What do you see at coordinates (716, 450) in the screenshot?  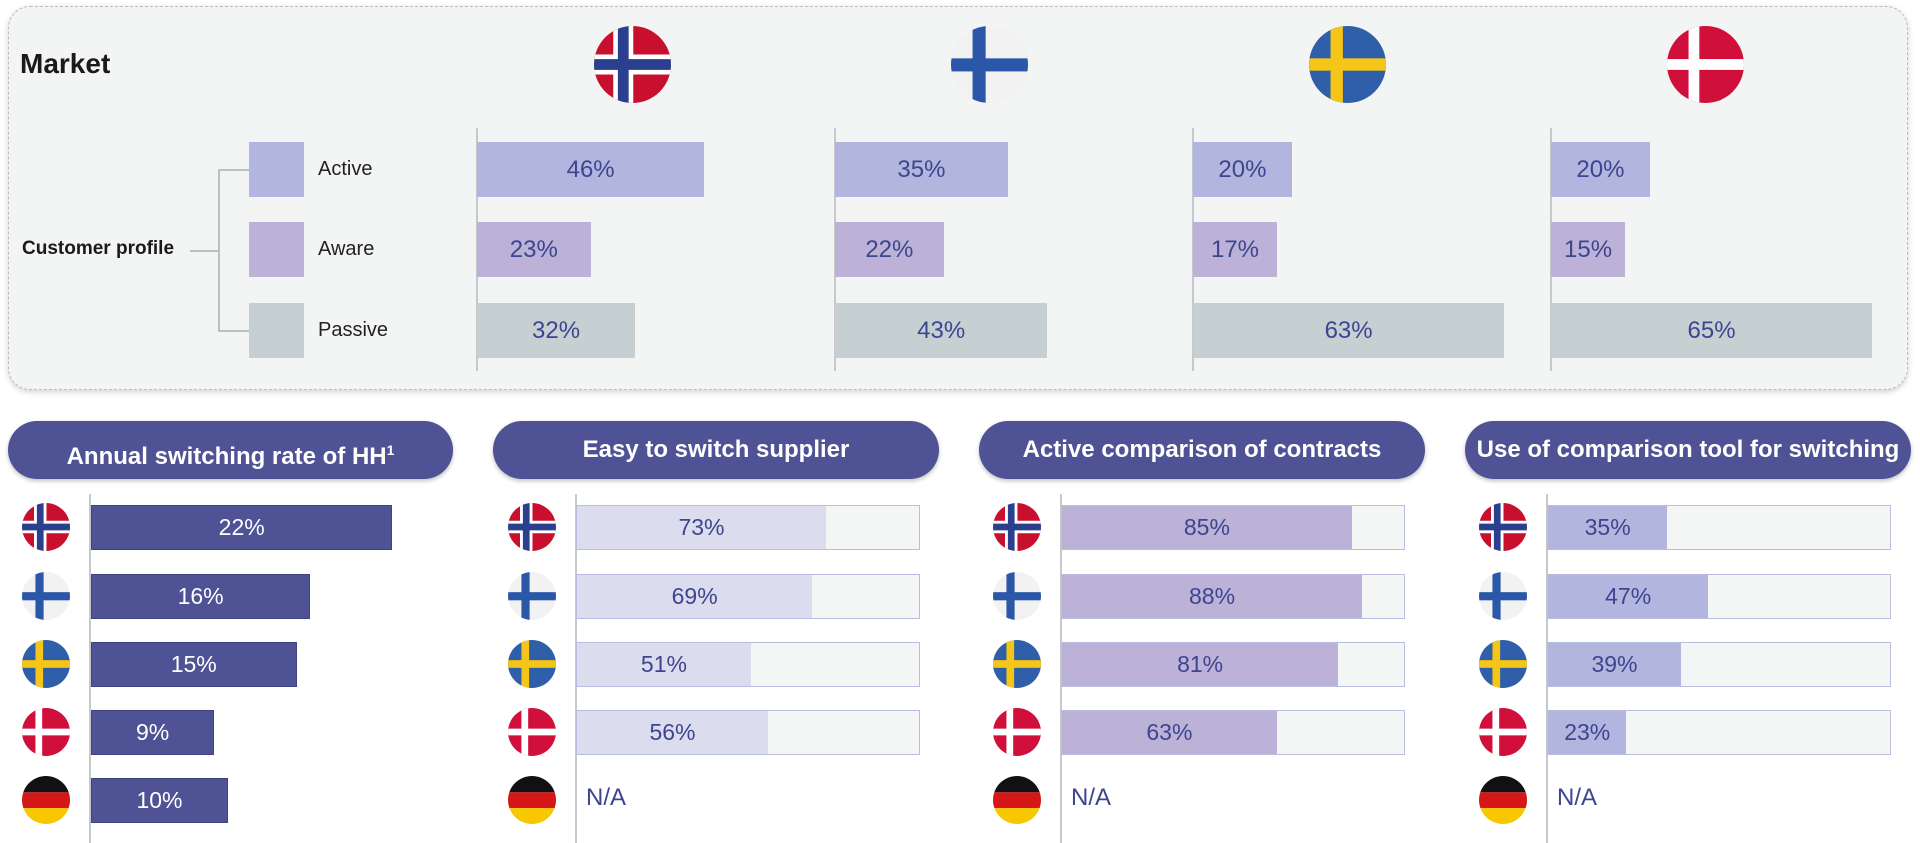 I see `easy-switch-pill: Easy to switch supplier` at bounding box center [716, 450].